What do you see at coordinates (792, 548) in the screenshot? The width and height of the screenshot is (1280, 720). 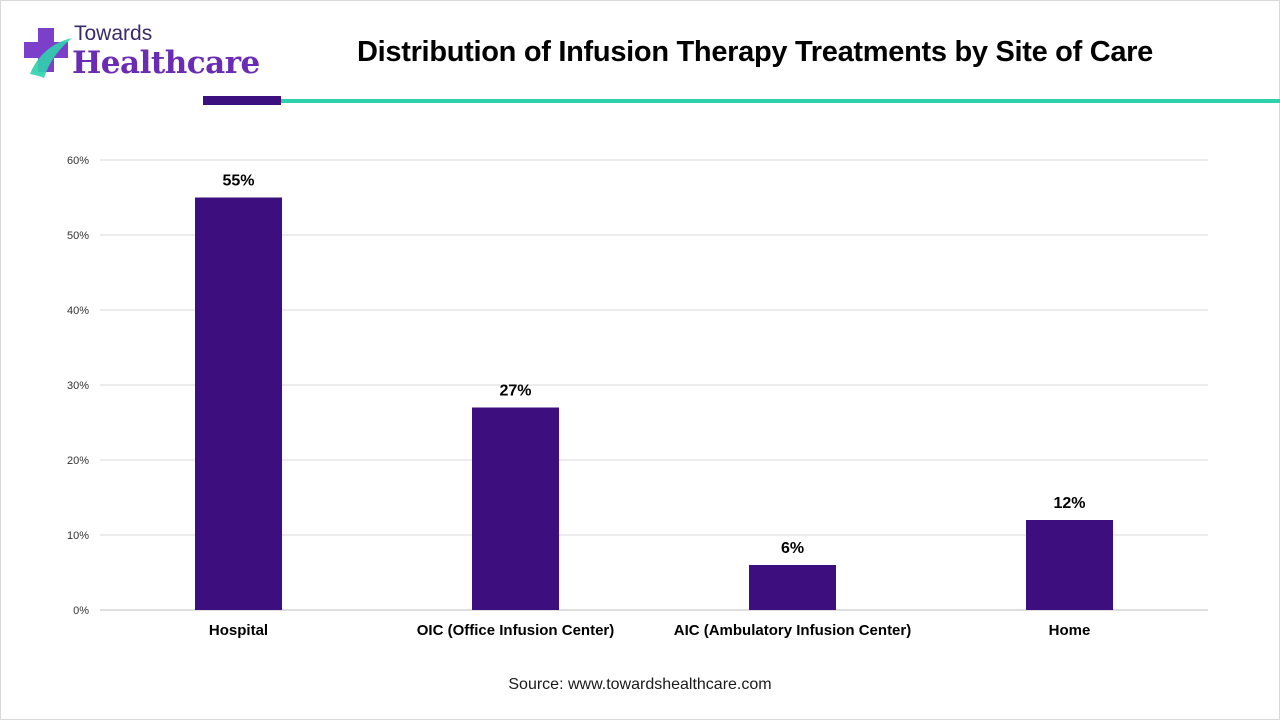 I see `bar-value-label: 6%` at bounding box center [792, 548].